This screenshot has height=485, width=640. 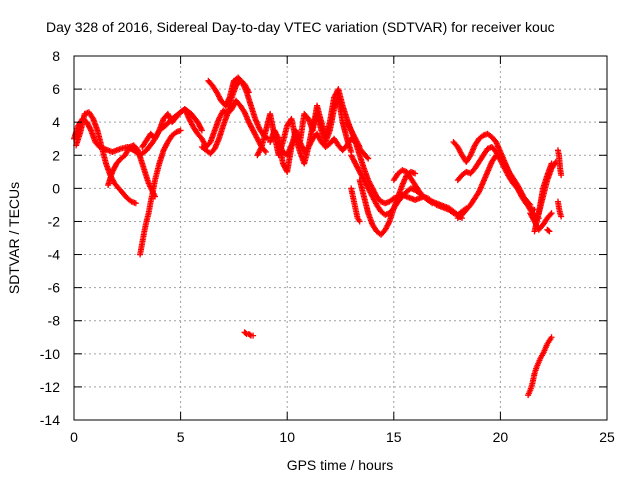 I want to click on y-tick-label: -12, so click(x=50, y=387).